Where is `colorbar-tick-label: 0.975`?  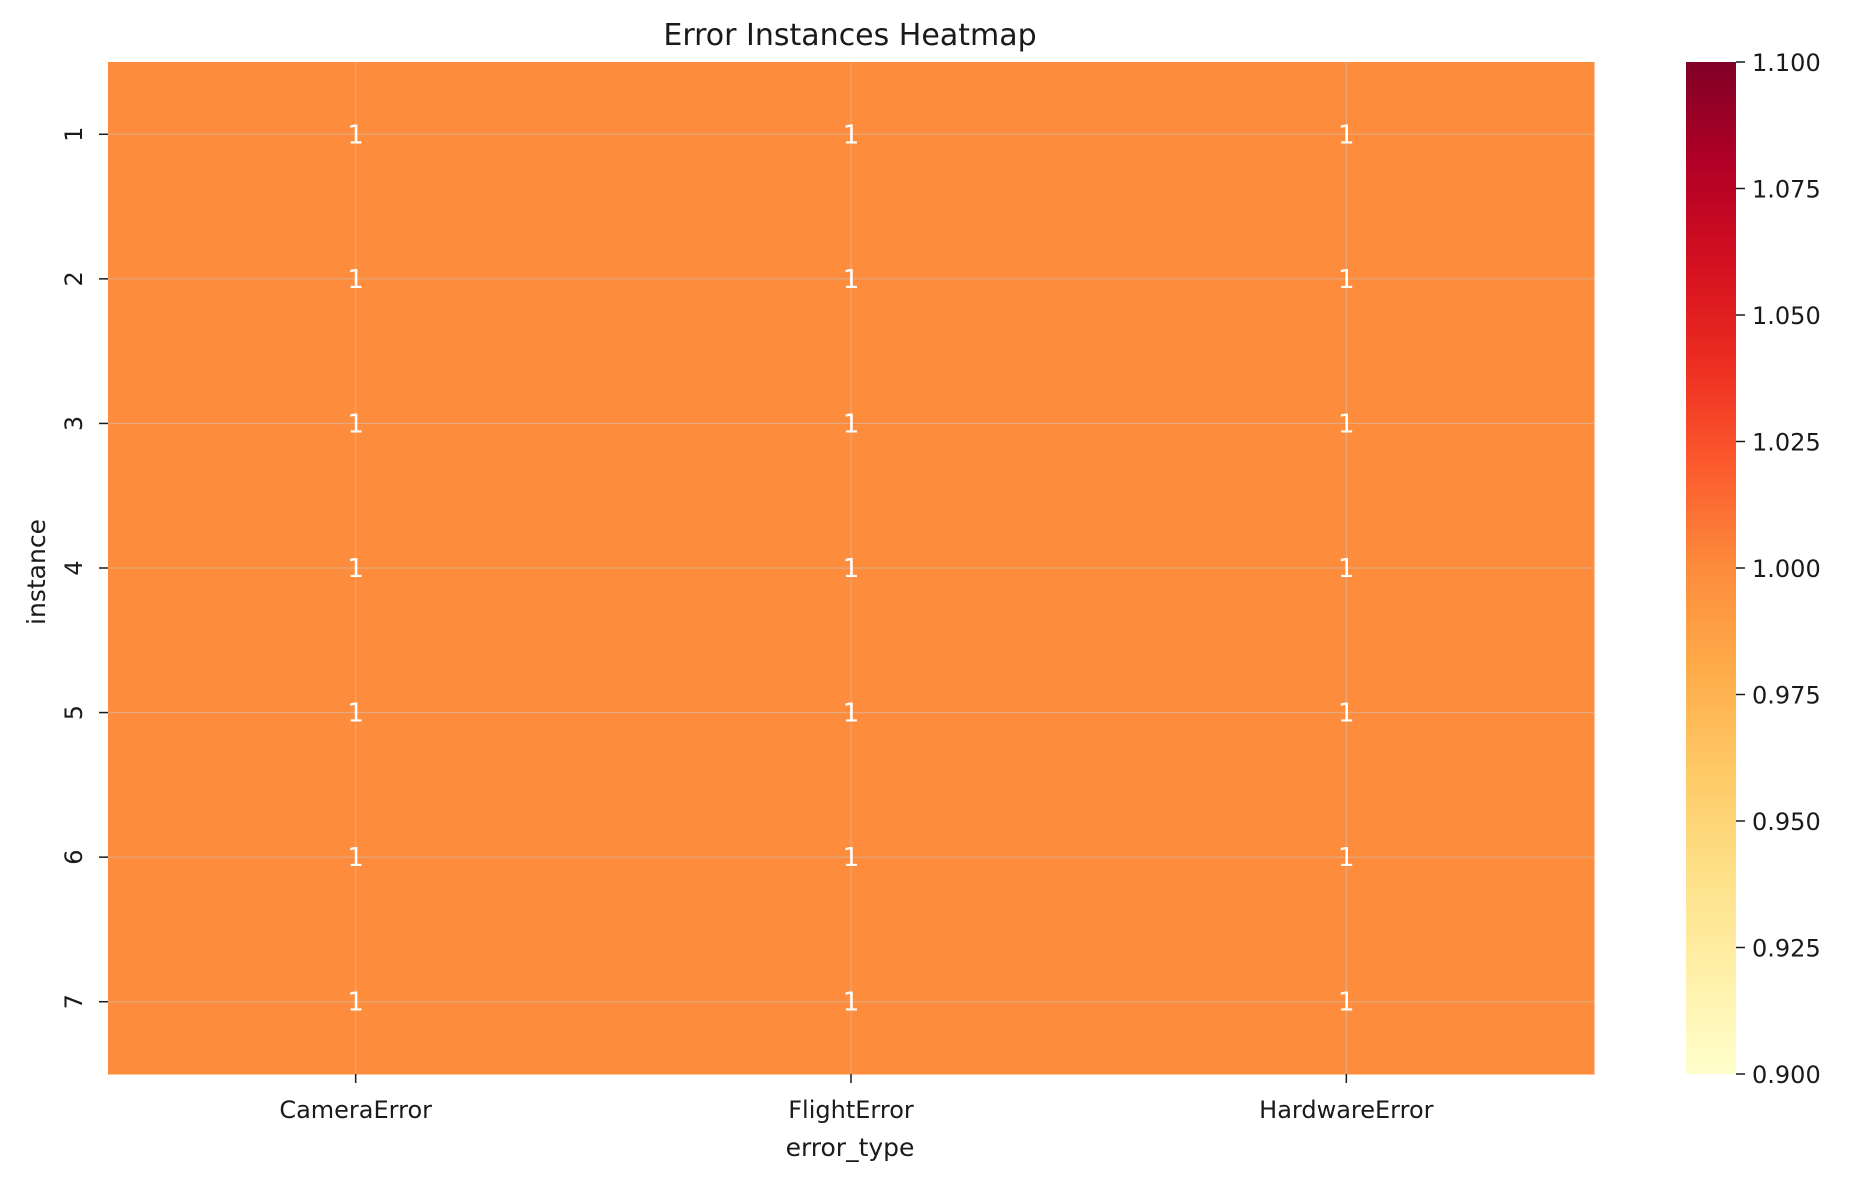
colorbar-tick-label: 0.975 is located at coordinates (1786, 696).